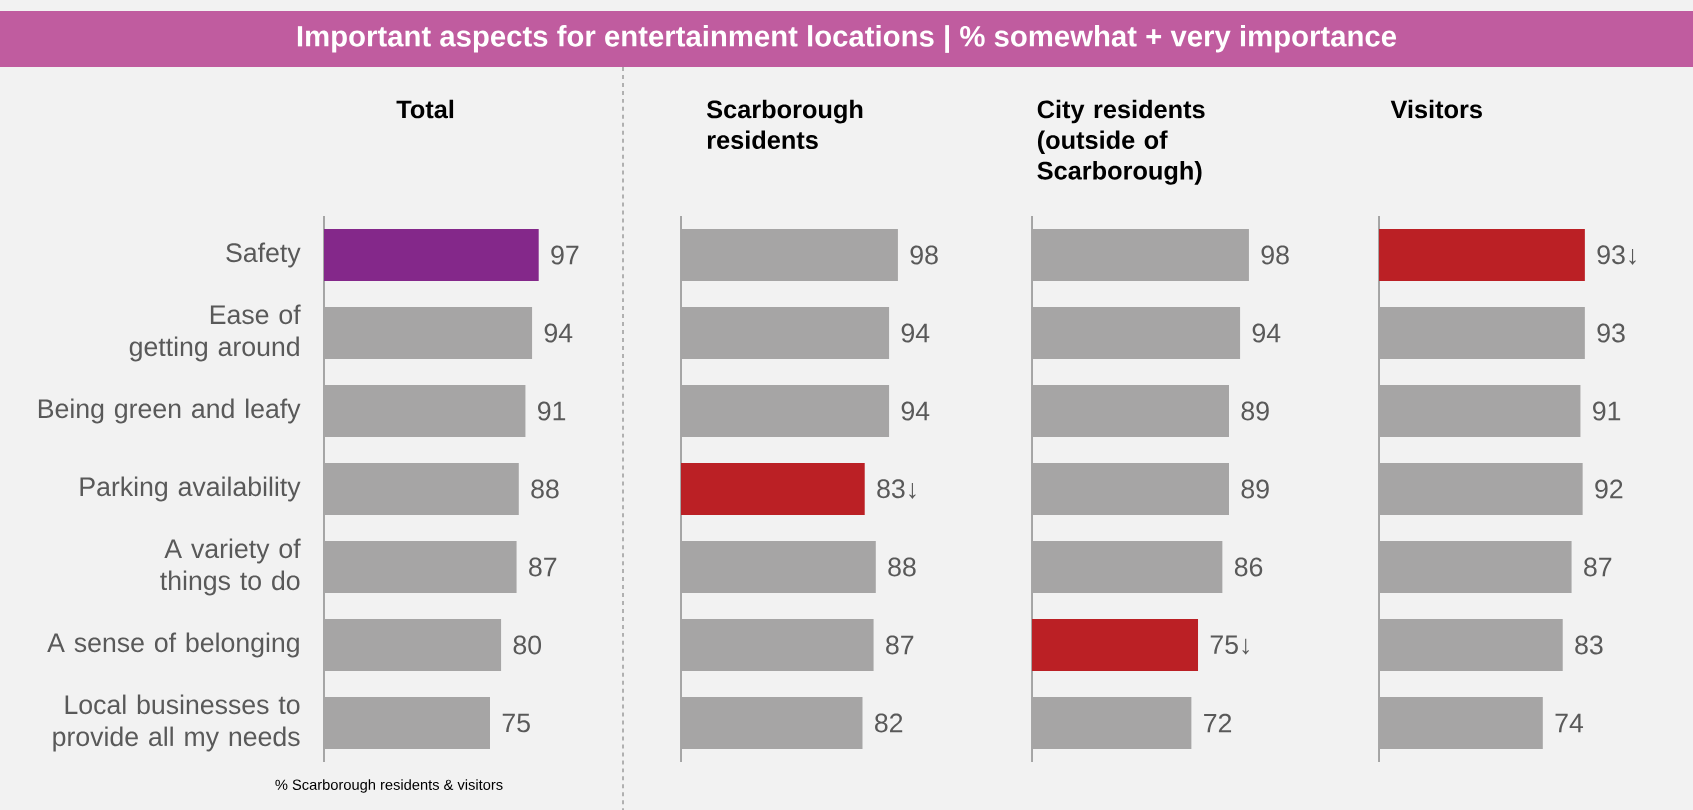 Image resolution: width=1693 pixels, height=810 pixels. I want to click on data-label: 72, so click(1218, 723).